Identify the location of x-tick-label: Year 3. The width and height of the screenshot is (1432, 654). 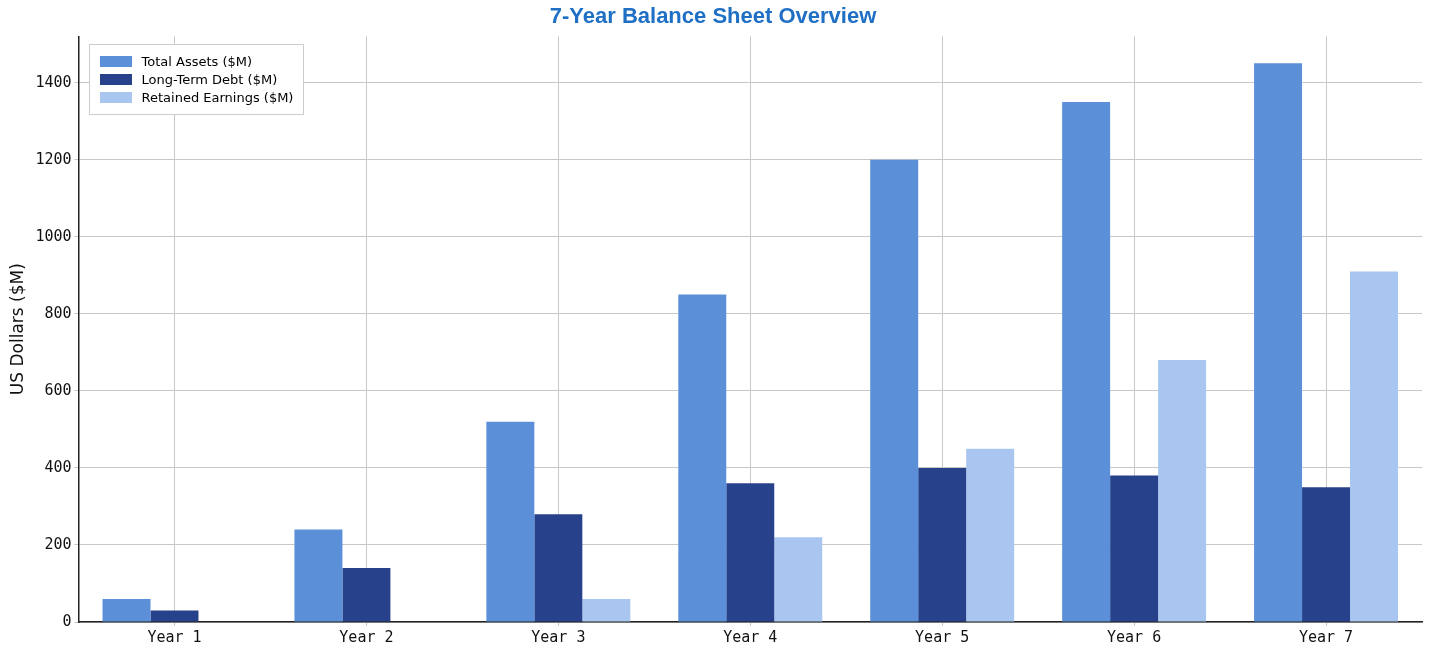
(558, 636).